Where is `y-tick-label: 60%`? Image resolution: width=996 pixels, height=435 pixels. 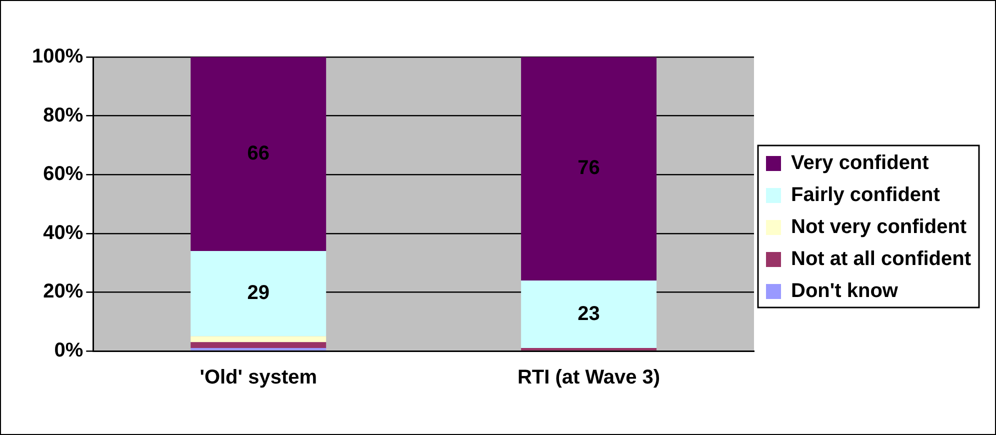
y-tick-label: 60% is located at coordinates (63, 174).